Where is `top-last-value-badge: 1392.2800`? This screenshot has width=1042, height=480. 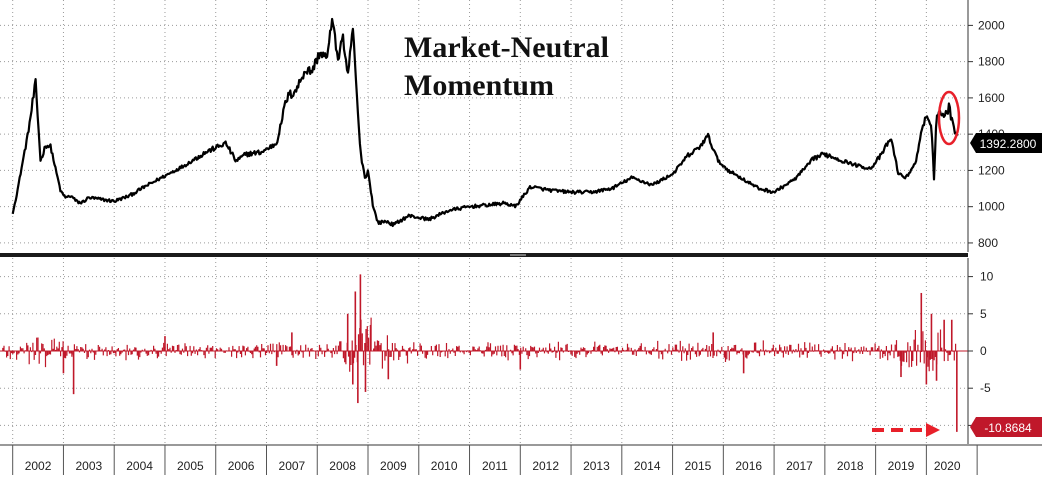
top-last-value-badge: 1392.2800 is located at coordinates (1006, 143).